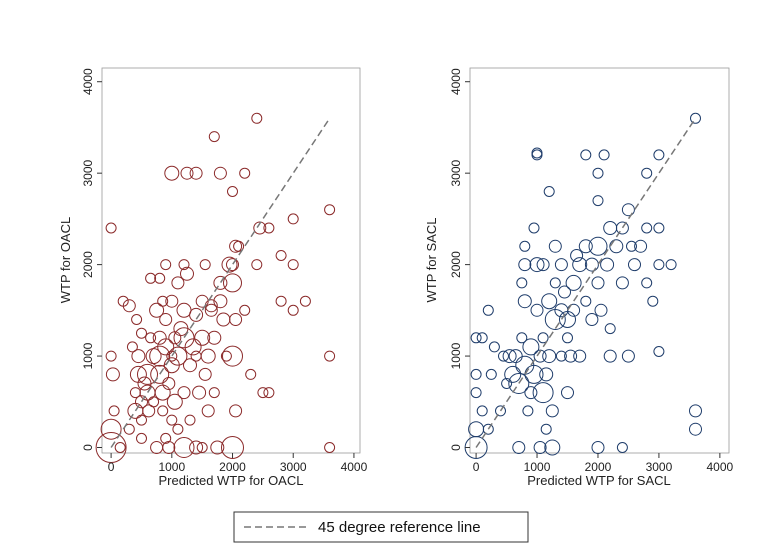 This screenshot has width=762, height=550. What do you see at coordinates (456, 81) in the screenshot?
I see `sacl-y-tick-label: 4000` at bounding box center [456, 81].